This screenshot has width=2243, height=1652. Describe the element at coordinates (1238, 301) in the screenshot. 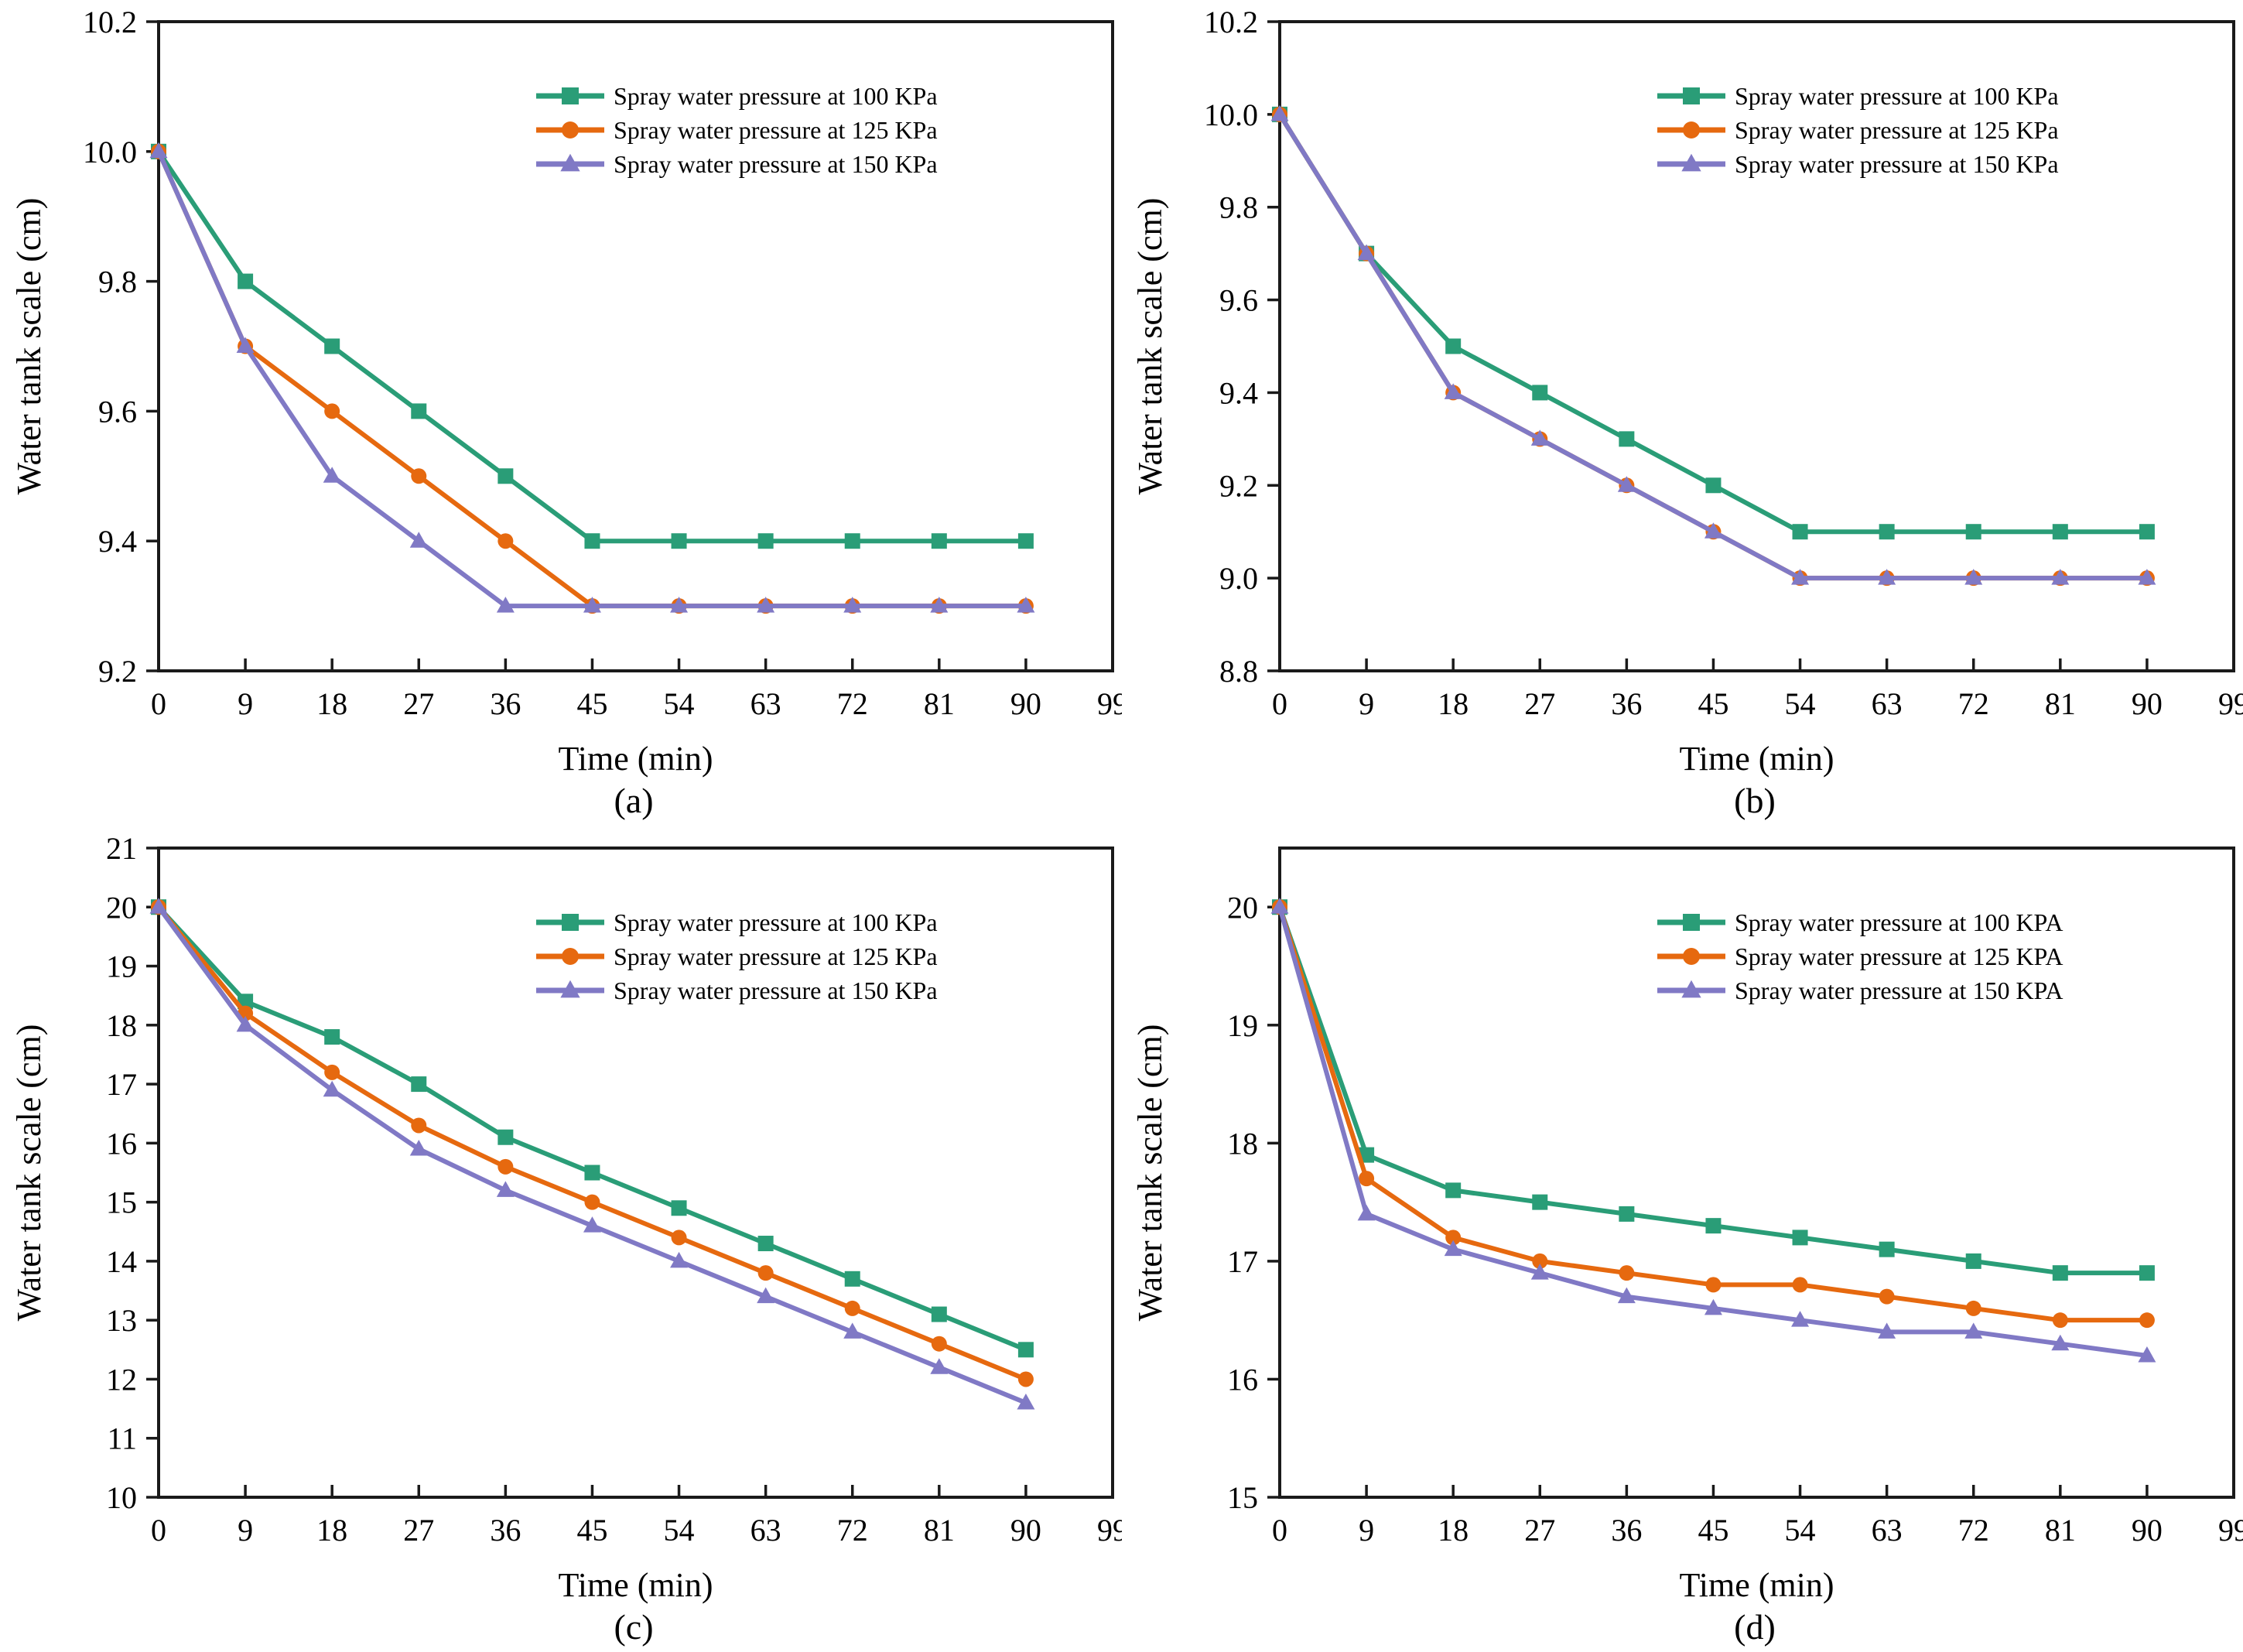

I see `y-tick-label: 9.6` at that location.